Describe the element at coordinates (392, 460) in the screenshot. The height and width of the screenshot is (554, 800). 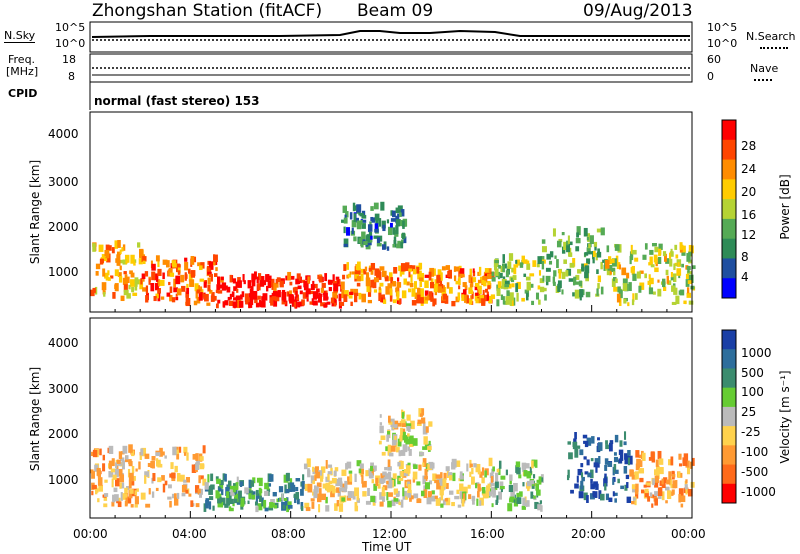
I see `velocity-panel` at that location.